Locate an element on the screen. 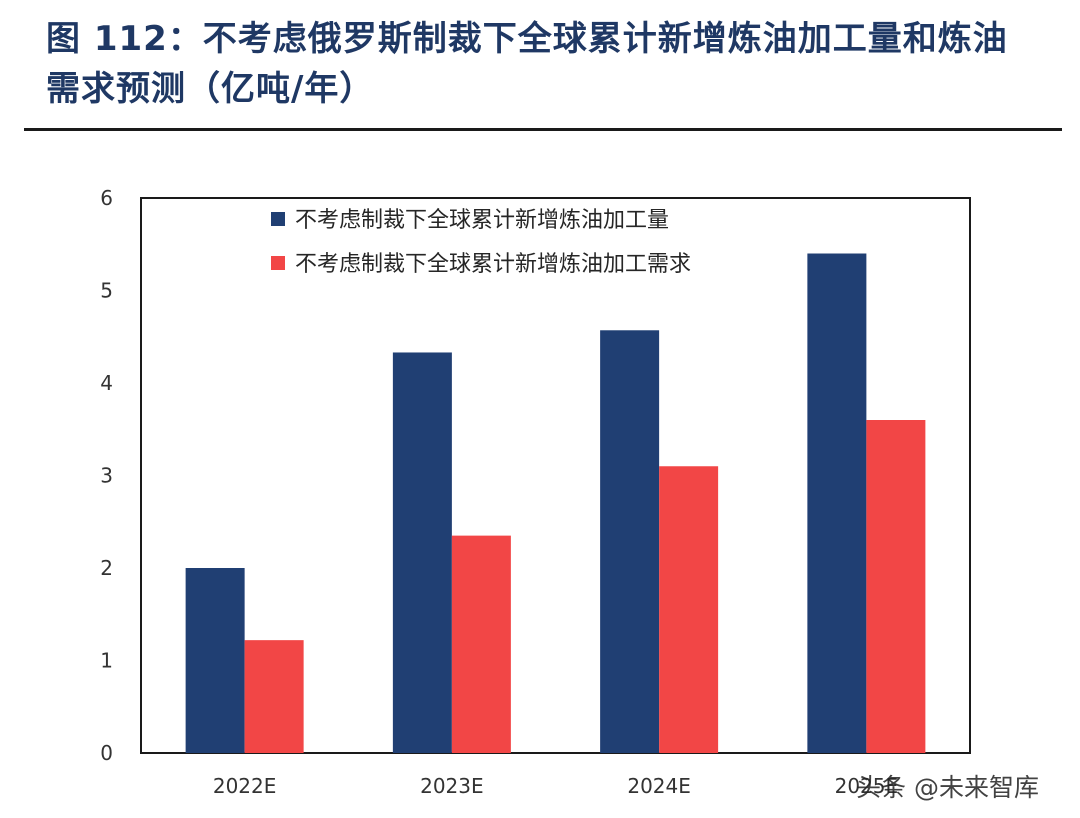 This screenshot has width=1080, height=818. y-tick-label: 0 is located at coordinates (106, 753).